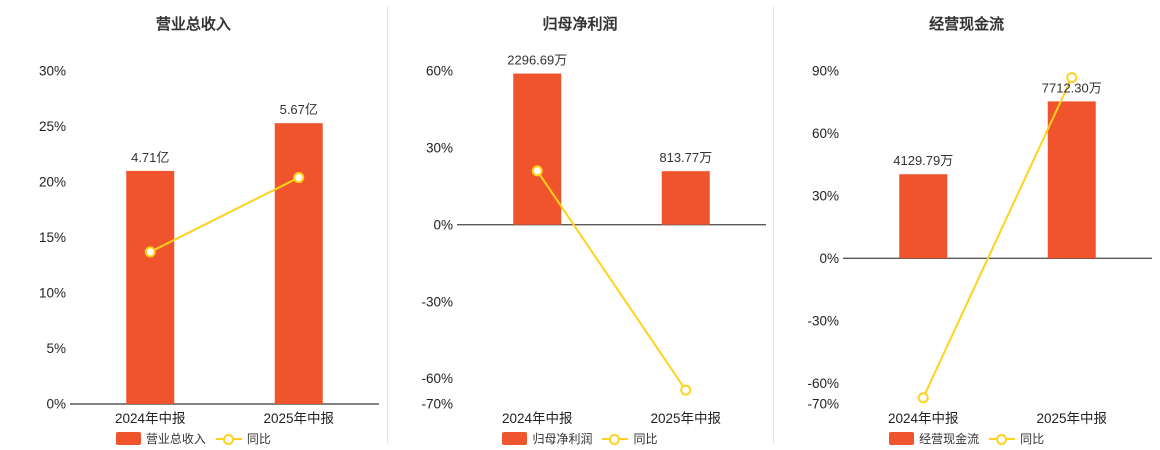 Image resolution: width=1160 pixels, height=450 pixels. What do you see at coordinates (150, 157) in the screenshot?
I see `bar-value-label: 4.71亿` at bounding box center [150, 157].